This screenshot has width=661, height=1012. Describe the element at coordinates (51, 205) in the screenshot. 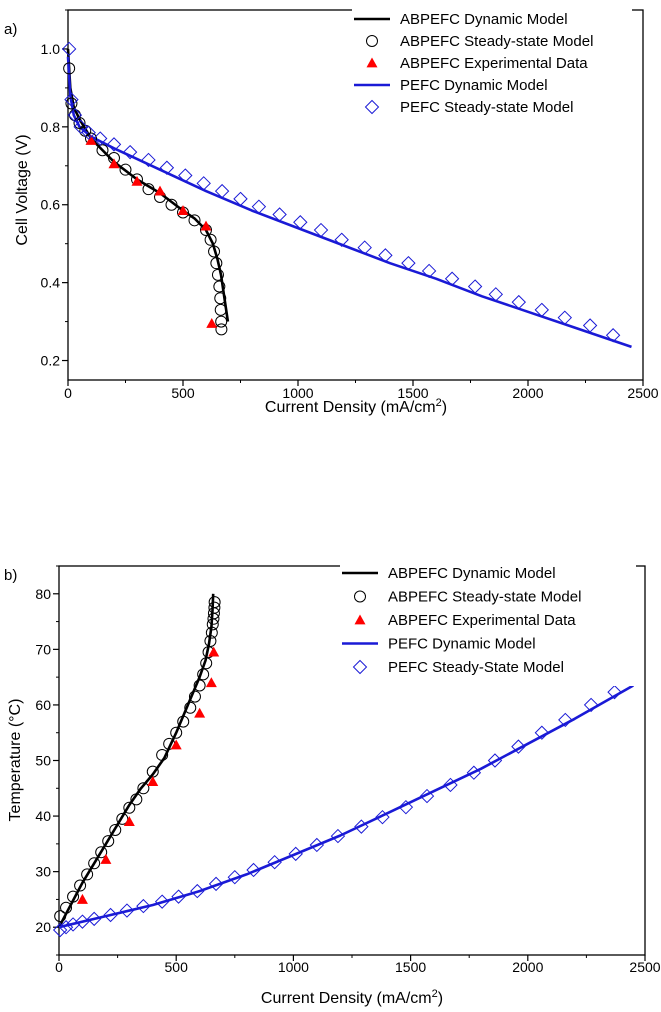

I see `y-tick-label: 0.6` at that location.